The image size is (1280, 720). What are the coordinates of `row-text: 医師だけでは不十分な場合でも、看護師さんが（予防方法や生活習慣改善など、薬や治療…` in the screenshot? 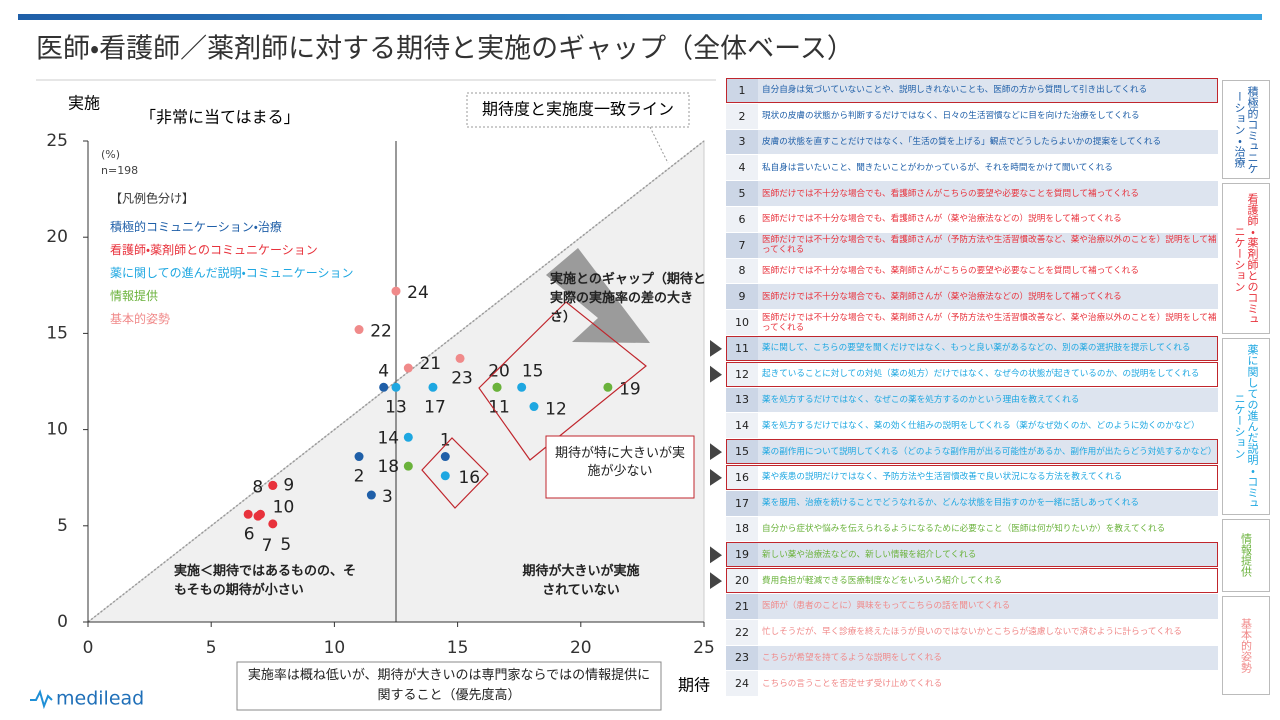 It's located at (989, 245).